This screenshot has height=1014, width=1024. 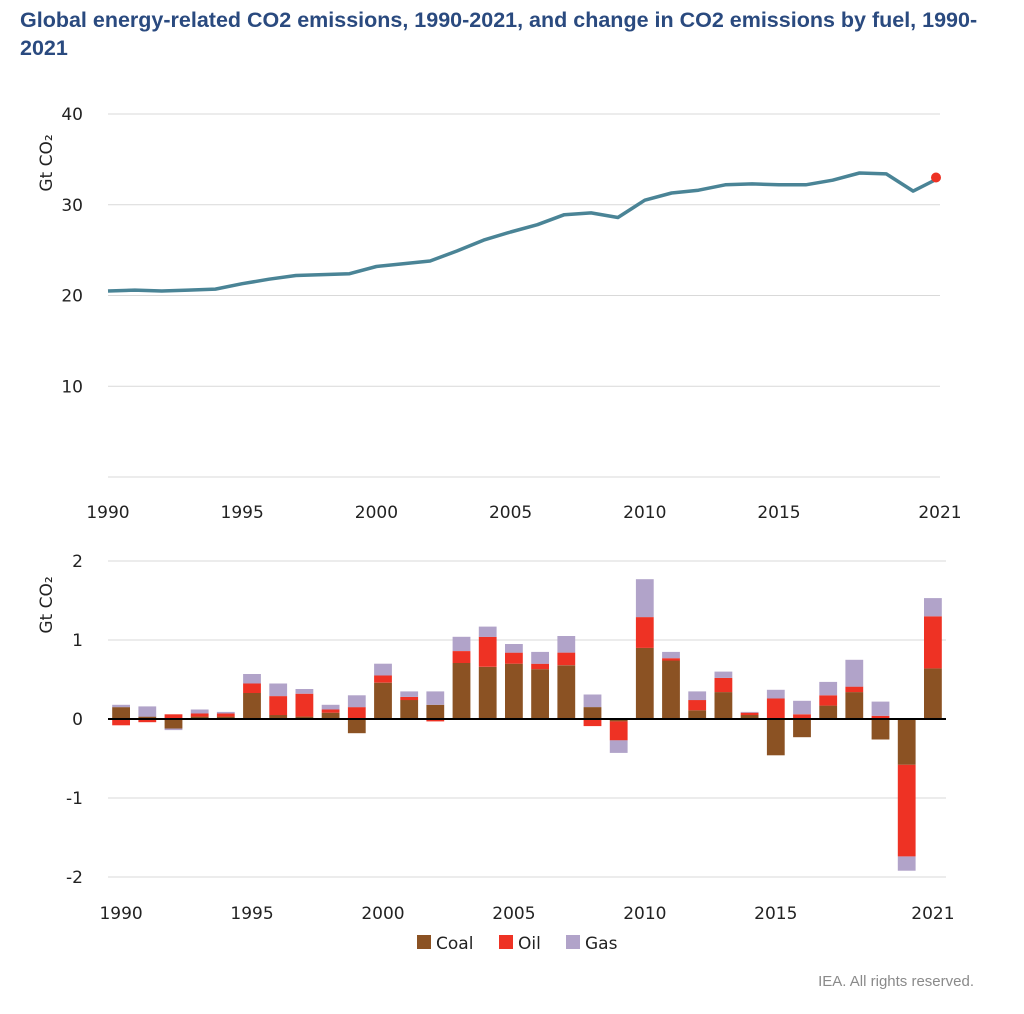 What do you see at coordinates (383, 679) in the screenshot?
I see `bar-oil-2000` at bounding box center [383, 679].